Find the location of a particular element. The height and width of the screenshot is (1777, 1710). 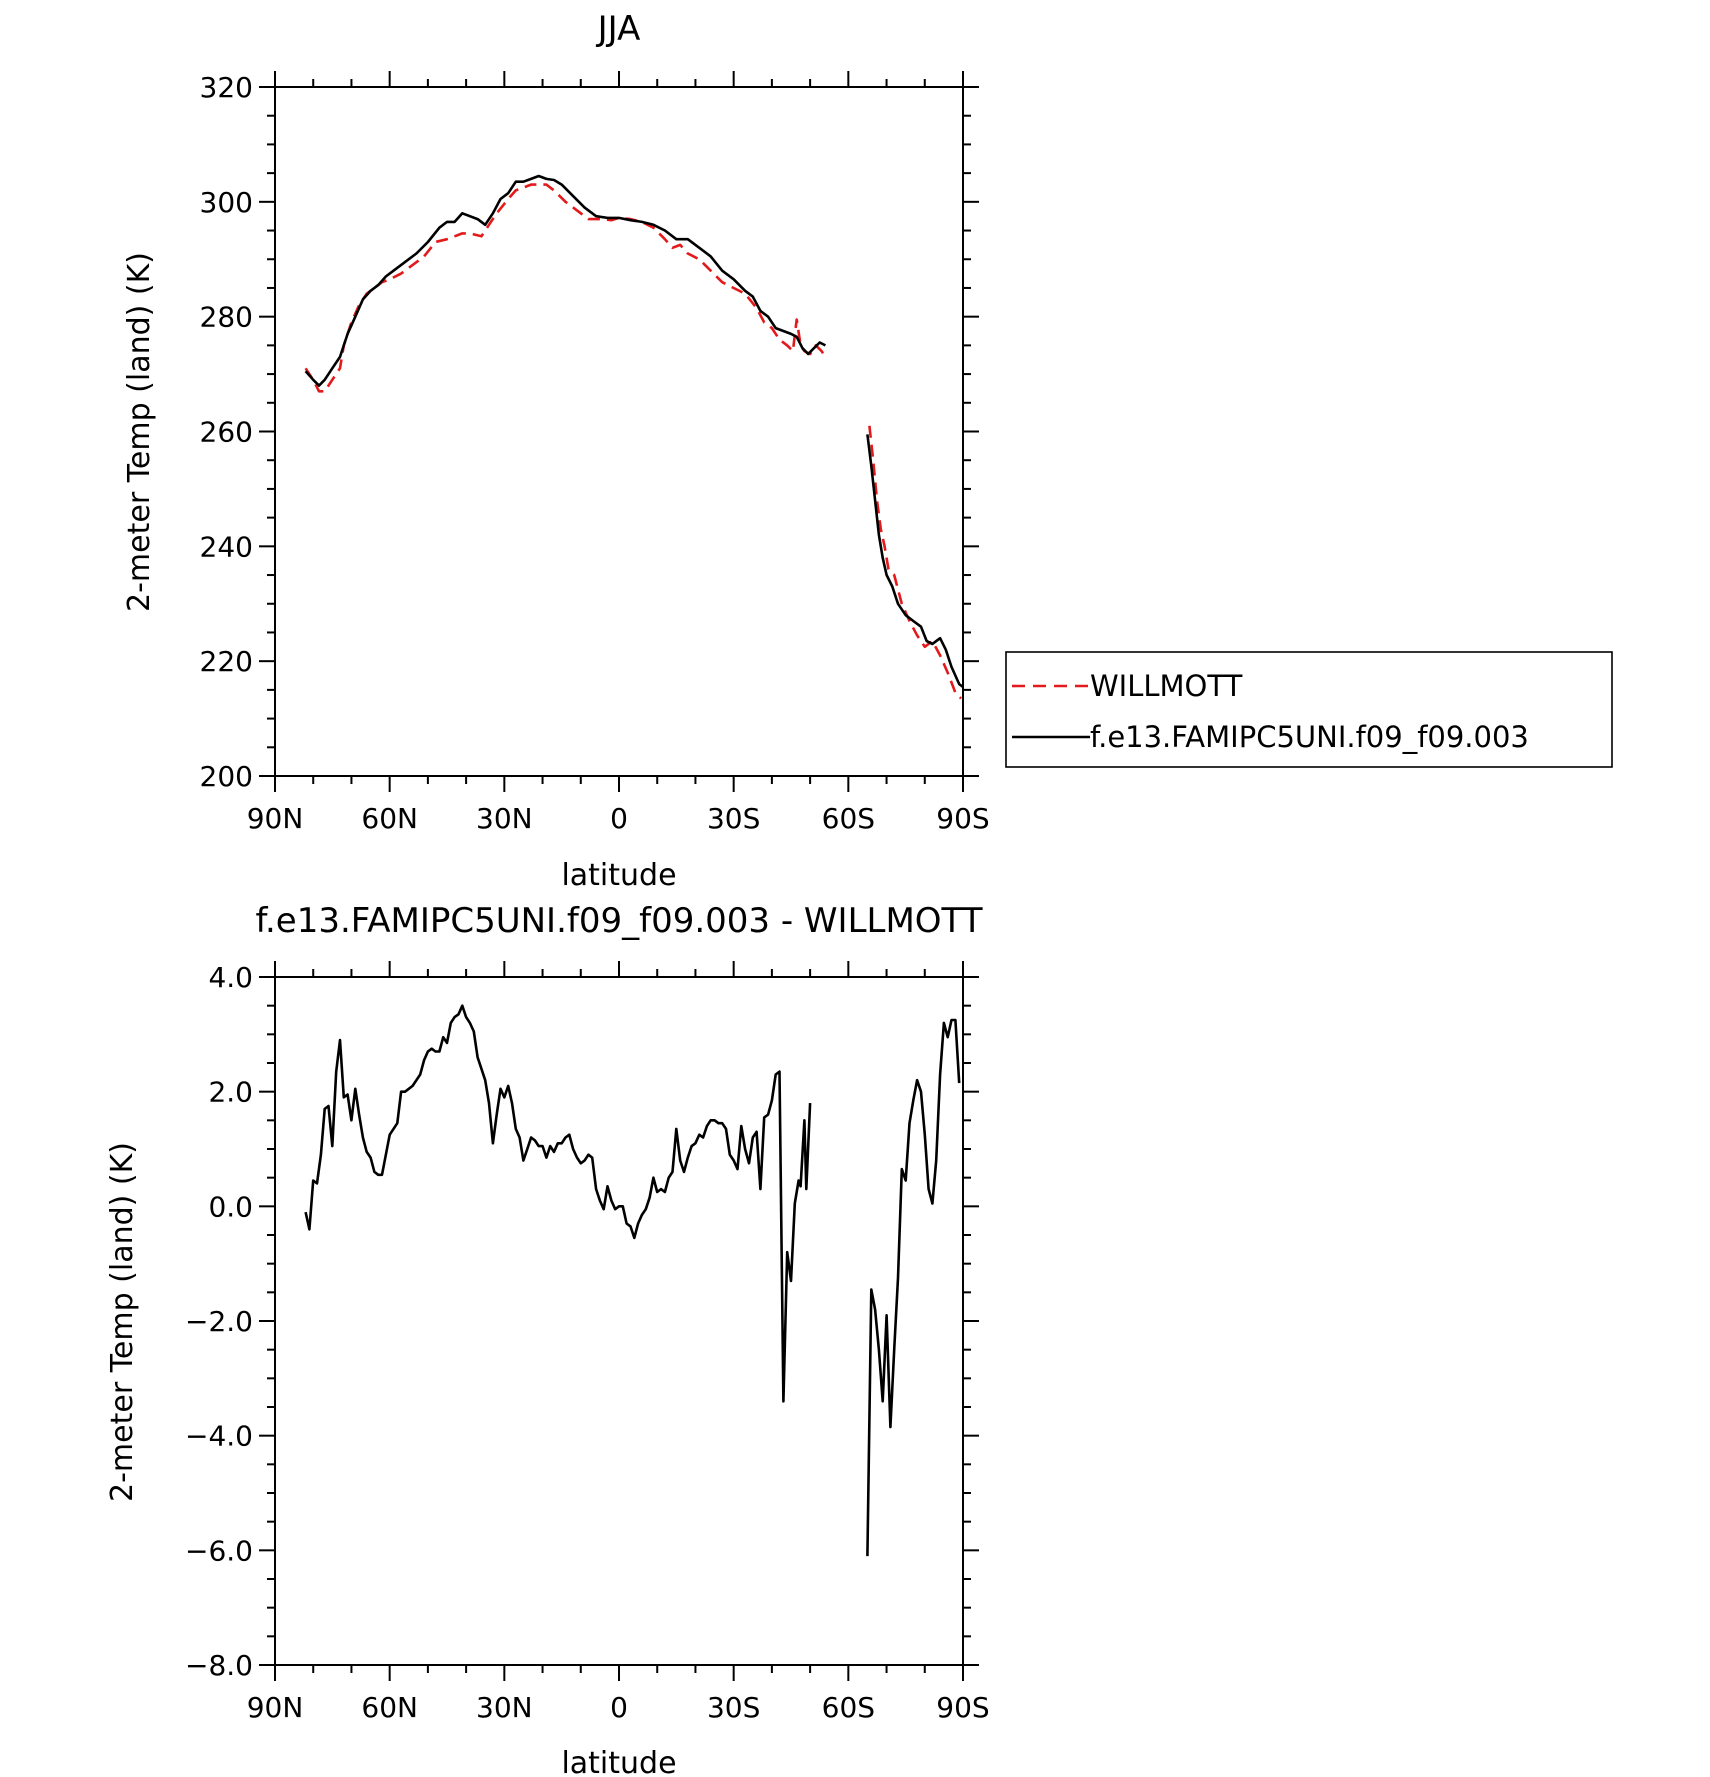

legend: WILLMOTT f.e13.FAMIPC5UNI.f09_f09.003 is located at coordinates (1309, 709).